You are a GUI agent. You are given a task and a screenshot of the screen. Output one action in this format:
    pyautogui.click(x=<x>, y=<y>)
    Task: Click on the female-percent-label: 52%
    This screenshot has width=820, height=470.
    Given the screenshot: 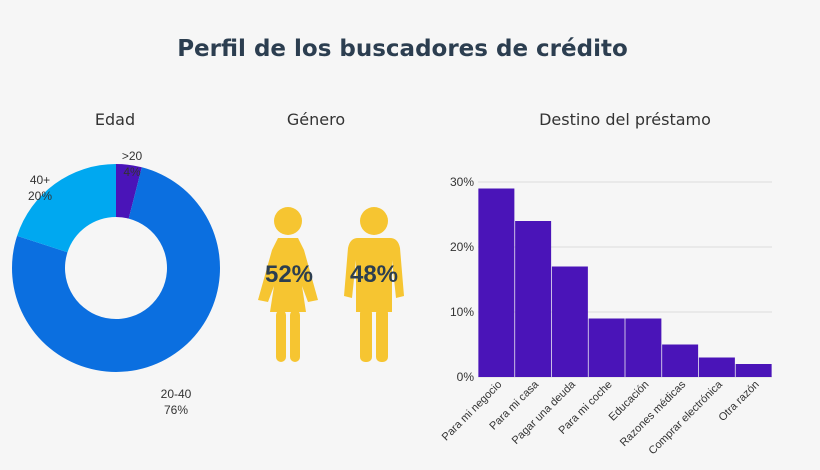 What is the action you would take?
    pyautogui.click(x=289, y=274)
    